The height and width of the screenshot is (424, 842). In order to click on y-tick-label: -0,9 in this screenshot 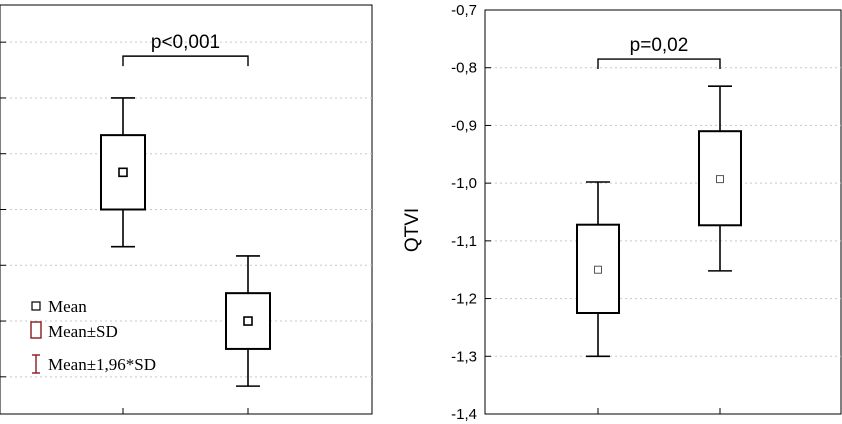, I will do `click(464, 125)`.